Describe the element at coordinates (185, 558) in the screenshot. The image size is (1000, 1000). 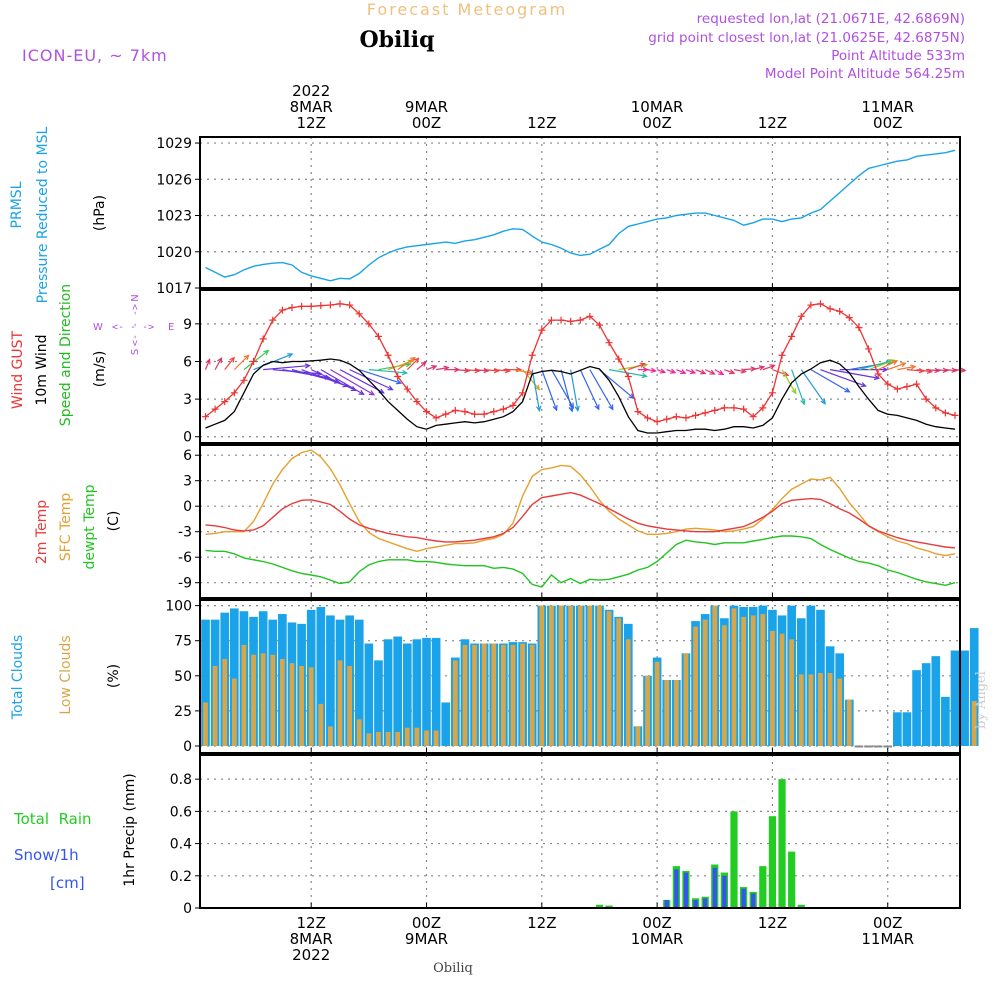
I see `y-tick-label: -6` at that location.